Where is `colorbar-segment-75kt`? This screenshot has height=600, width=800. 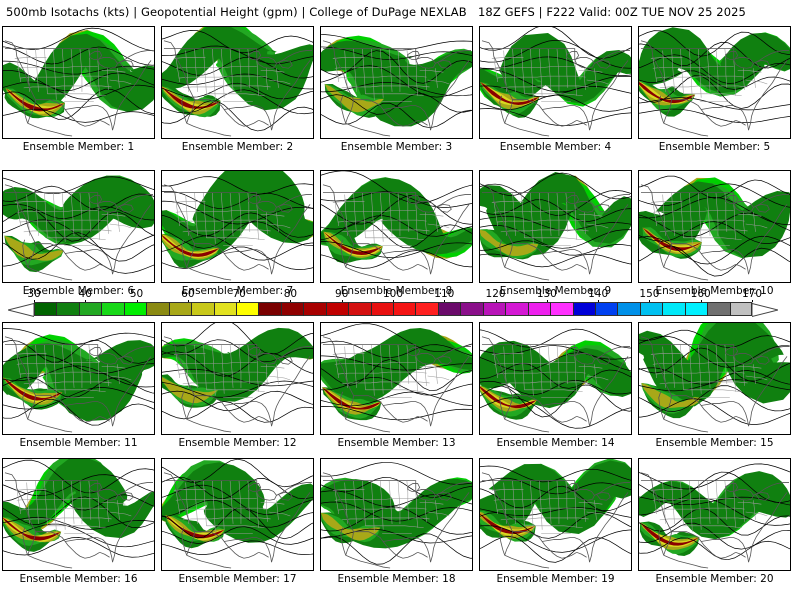
colorbar-segment-75kt is located at coordinates (247, 309).